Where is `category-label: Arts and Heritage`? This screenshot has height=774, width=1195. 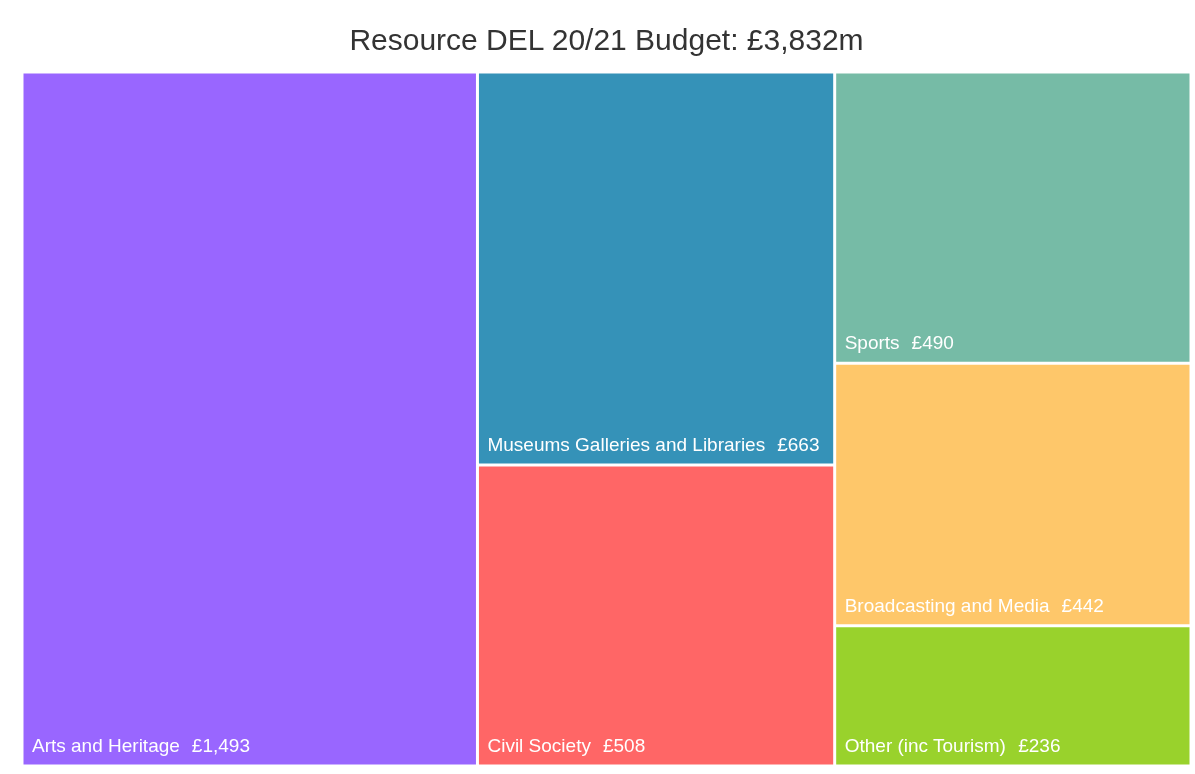 category-label: Arts and Heritage is located at coordinates (106, 745).